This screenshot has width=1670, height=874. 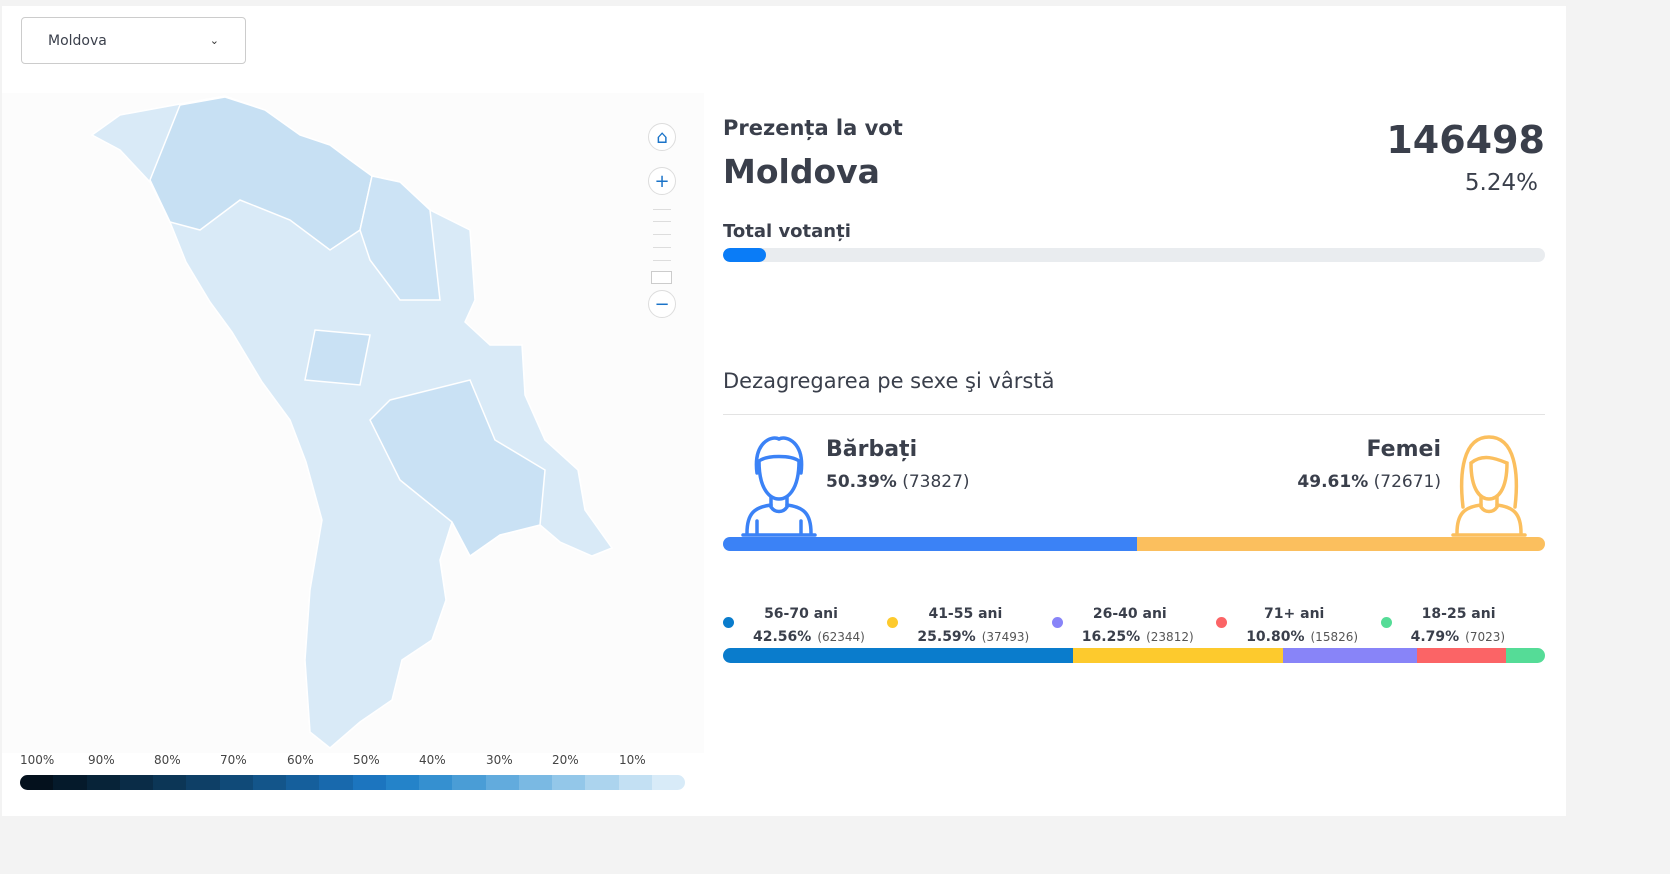 I want to click on age-stats: 25.59% (37493), so click(x=973, y=637).